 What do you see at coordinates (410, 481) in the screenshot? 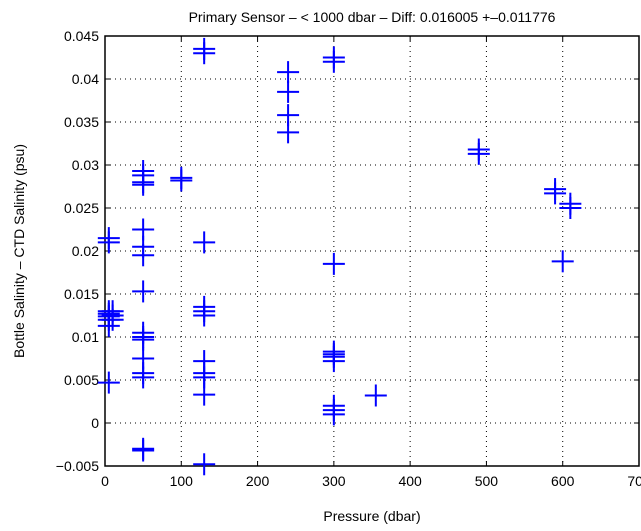
I see `x-tick-label: 400` at bounding box center [410, 481].